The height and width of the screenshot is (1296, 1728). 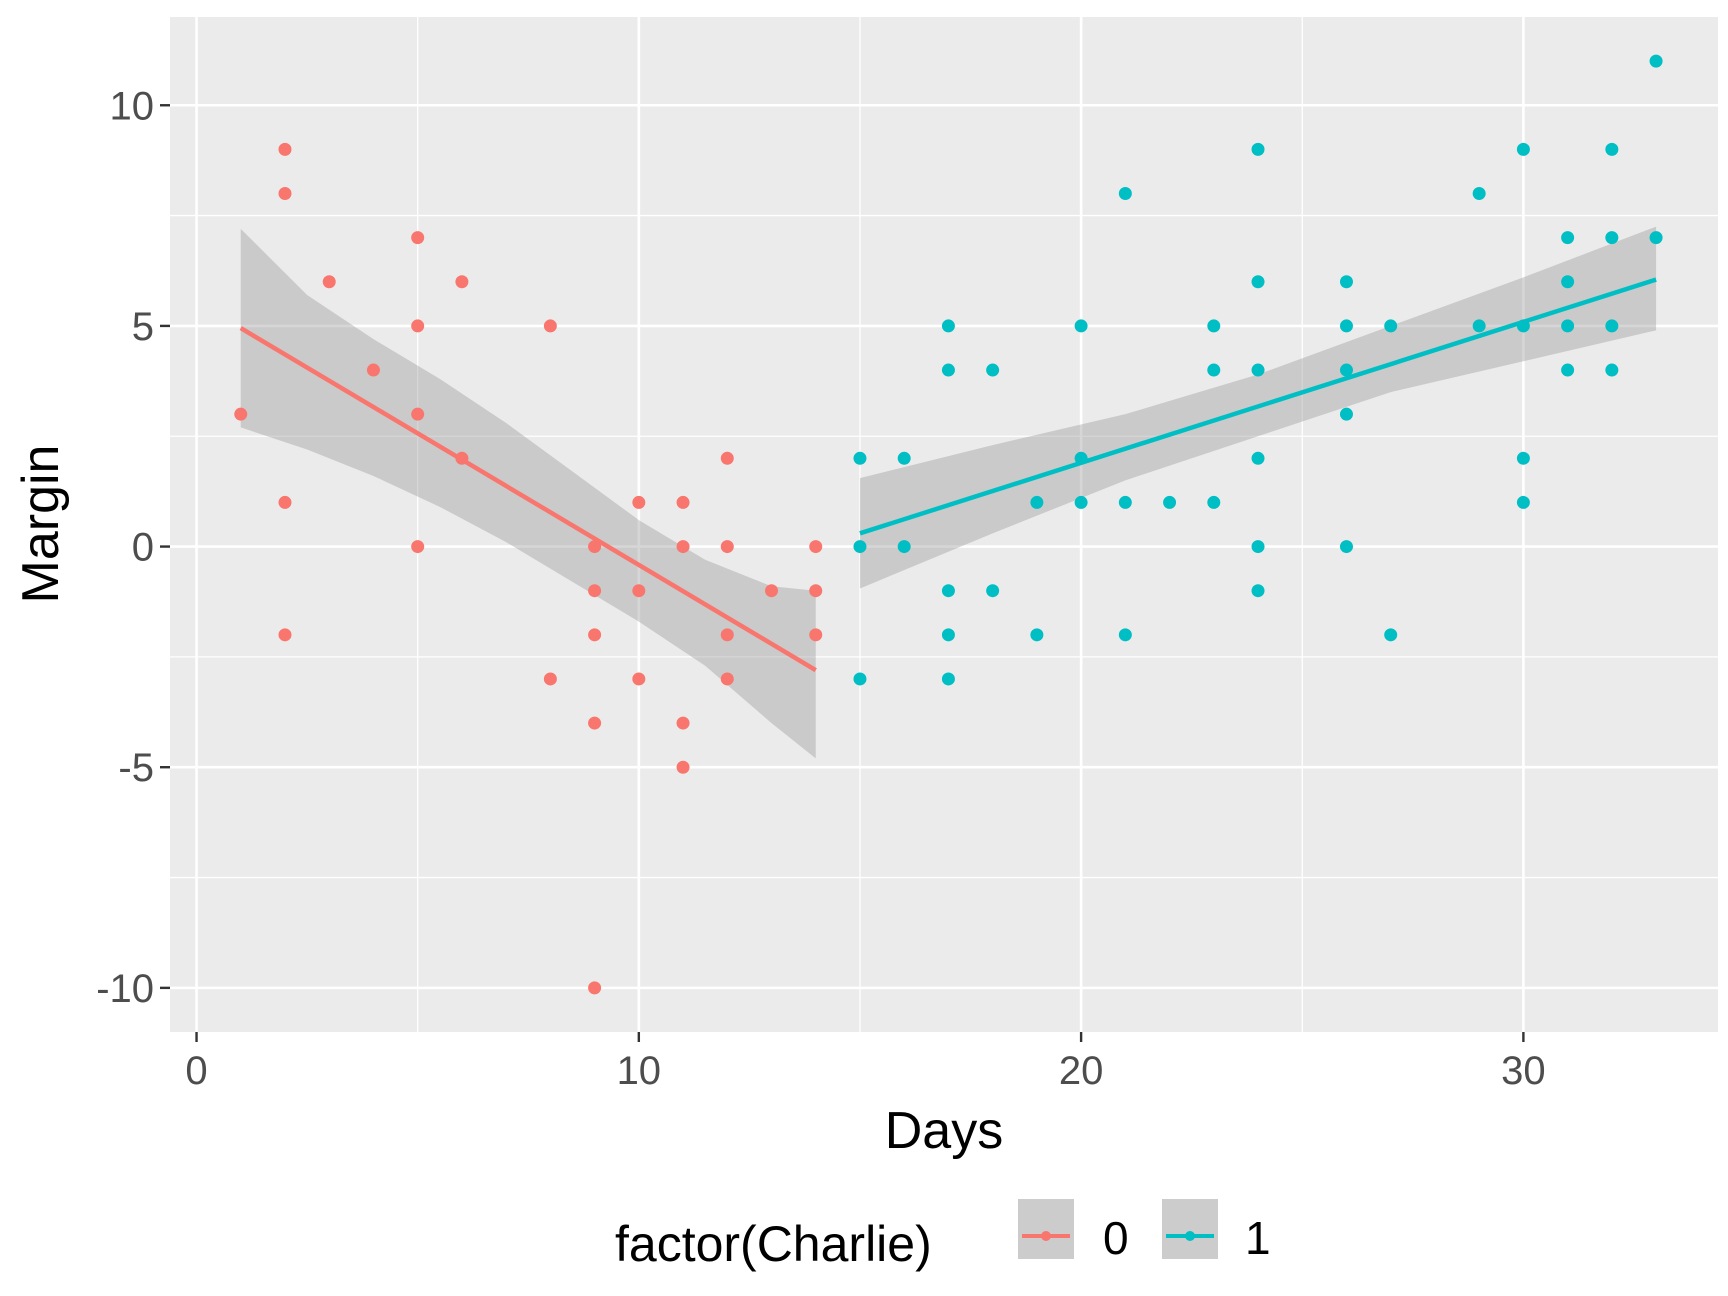 I want to click on y-tick-label: -5, so click(x=136, y=768).